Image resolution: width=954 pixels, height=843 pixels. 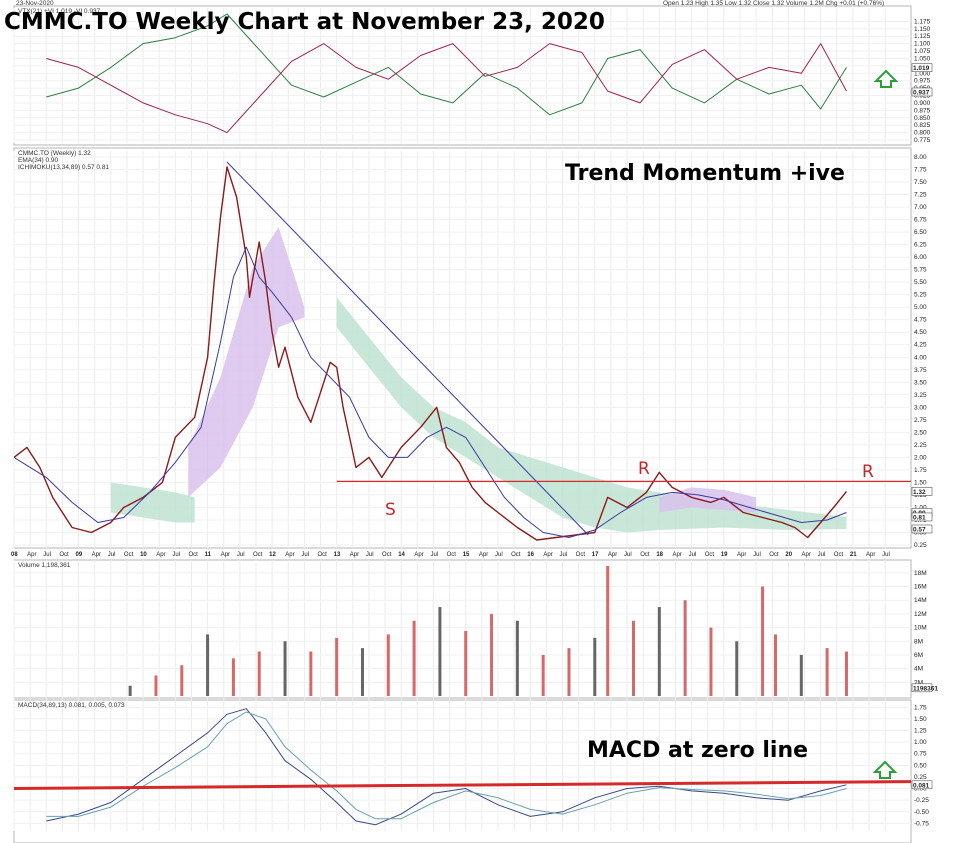 I want to click on price-legend-1: CMMC.TO (Weekly) 1.32, so click(x=54, y=153).